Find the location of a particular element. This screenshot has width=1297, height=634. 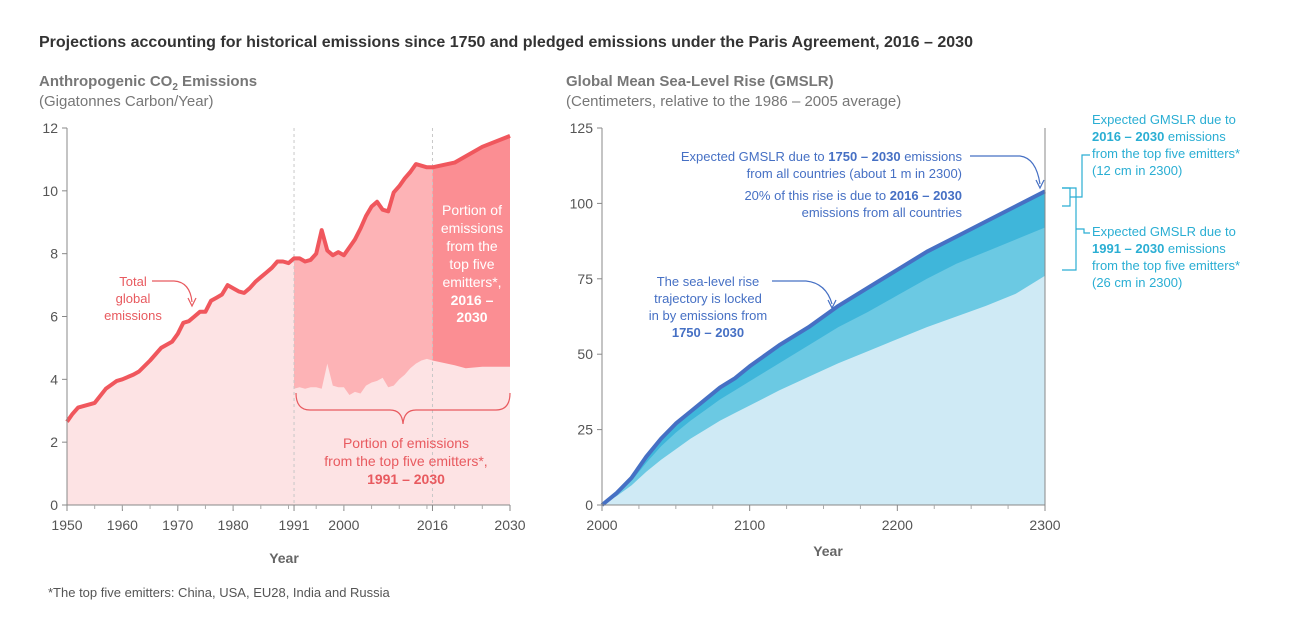

emissions-y-tick-label: 8 is located at coordinates (54, 254).